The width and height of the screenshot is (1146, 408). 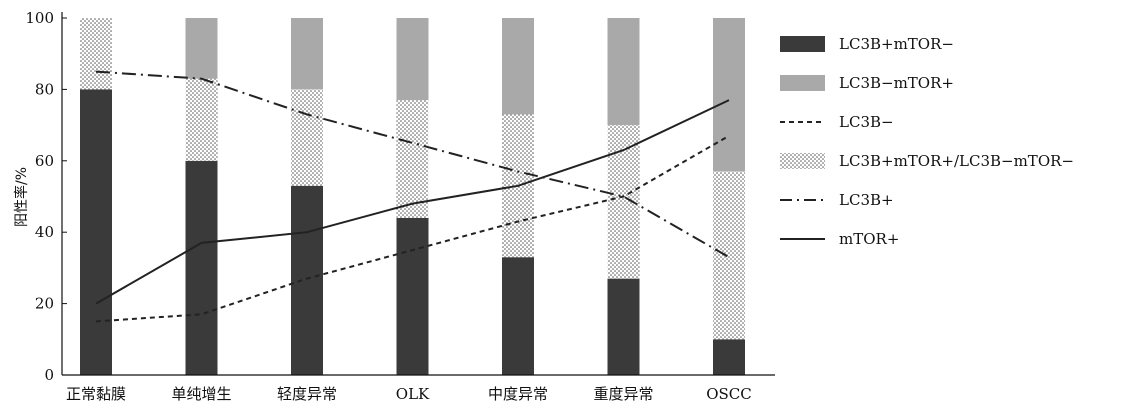 I want to click on legend-label: LC3B+mTOR+/LC3B−mTOR−, so click(x=956, y=161).